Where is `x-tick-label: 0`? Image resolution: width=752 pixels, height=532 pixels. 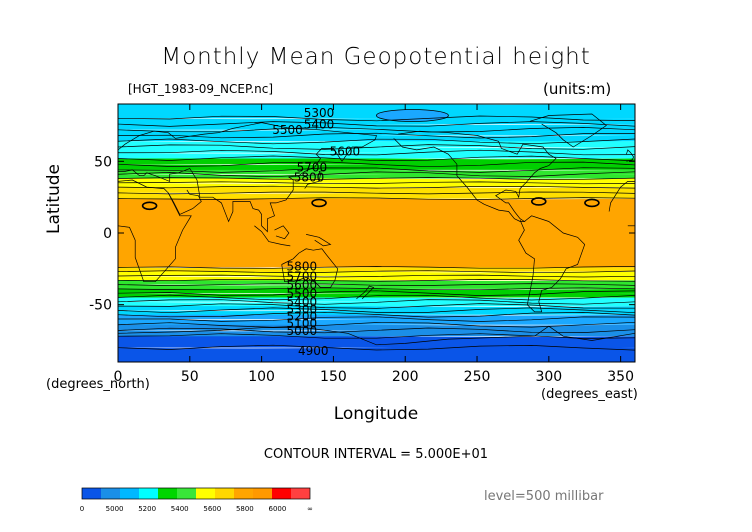
x-tick-label: 0 is located at coordinates (118, 377).